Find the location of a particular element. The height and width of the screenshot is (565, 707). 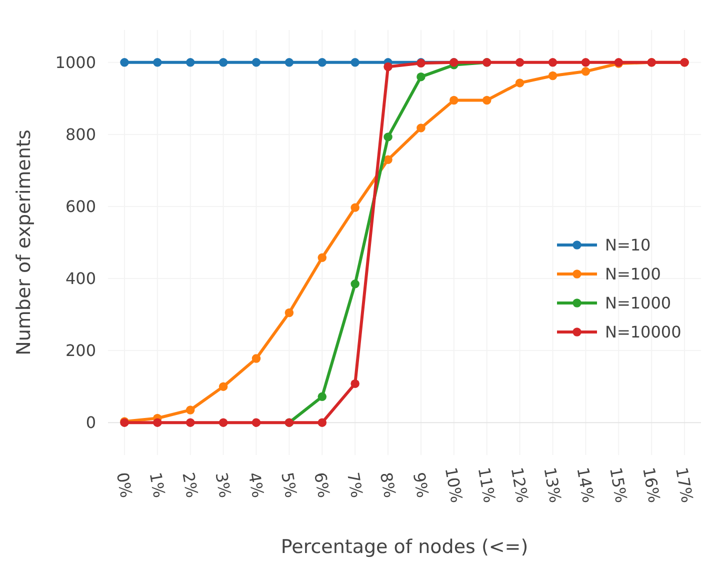

x-tick-label: 8% is located at coordinates (388, 485).